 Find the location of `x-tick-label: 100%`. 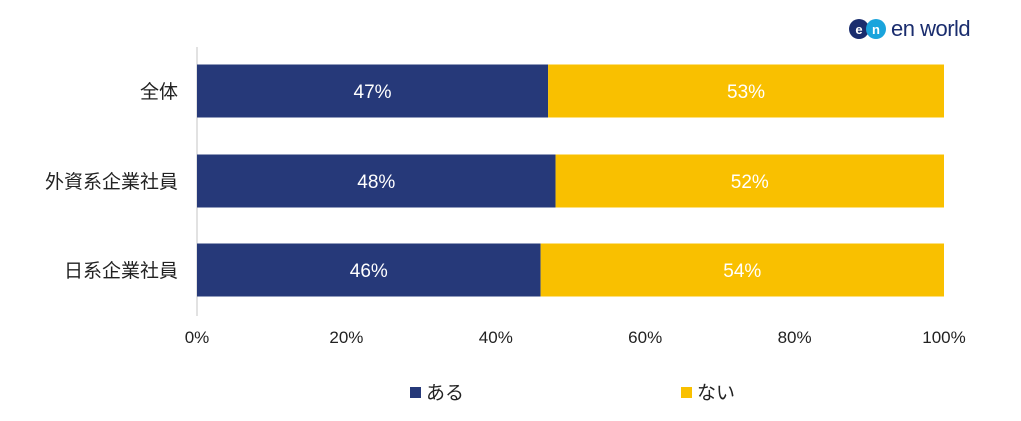

x-tick-label: 100% is located at coordinates (943, 337).